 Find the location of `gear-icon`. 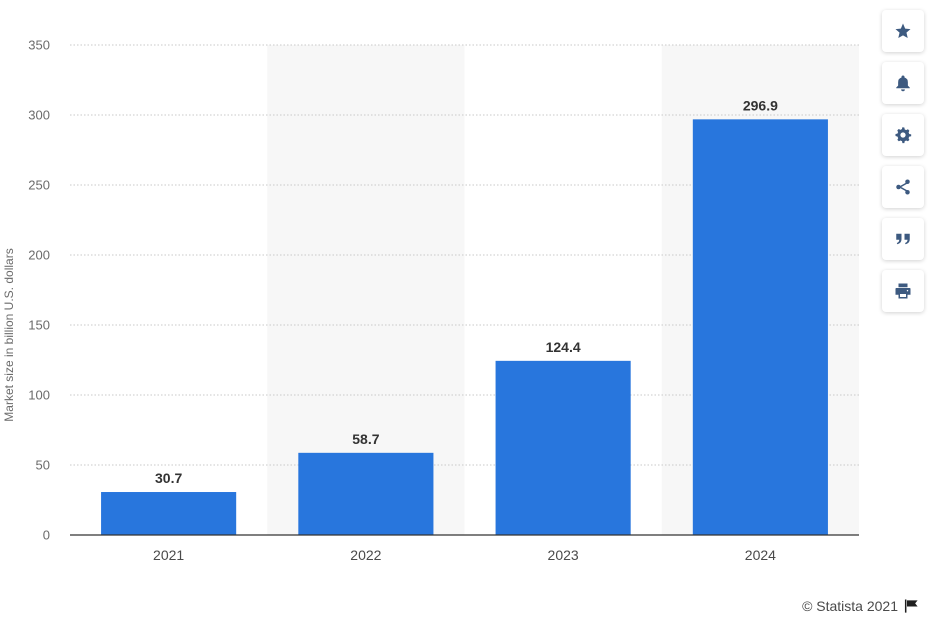

gear-icon is located at coordinates (903, 135).